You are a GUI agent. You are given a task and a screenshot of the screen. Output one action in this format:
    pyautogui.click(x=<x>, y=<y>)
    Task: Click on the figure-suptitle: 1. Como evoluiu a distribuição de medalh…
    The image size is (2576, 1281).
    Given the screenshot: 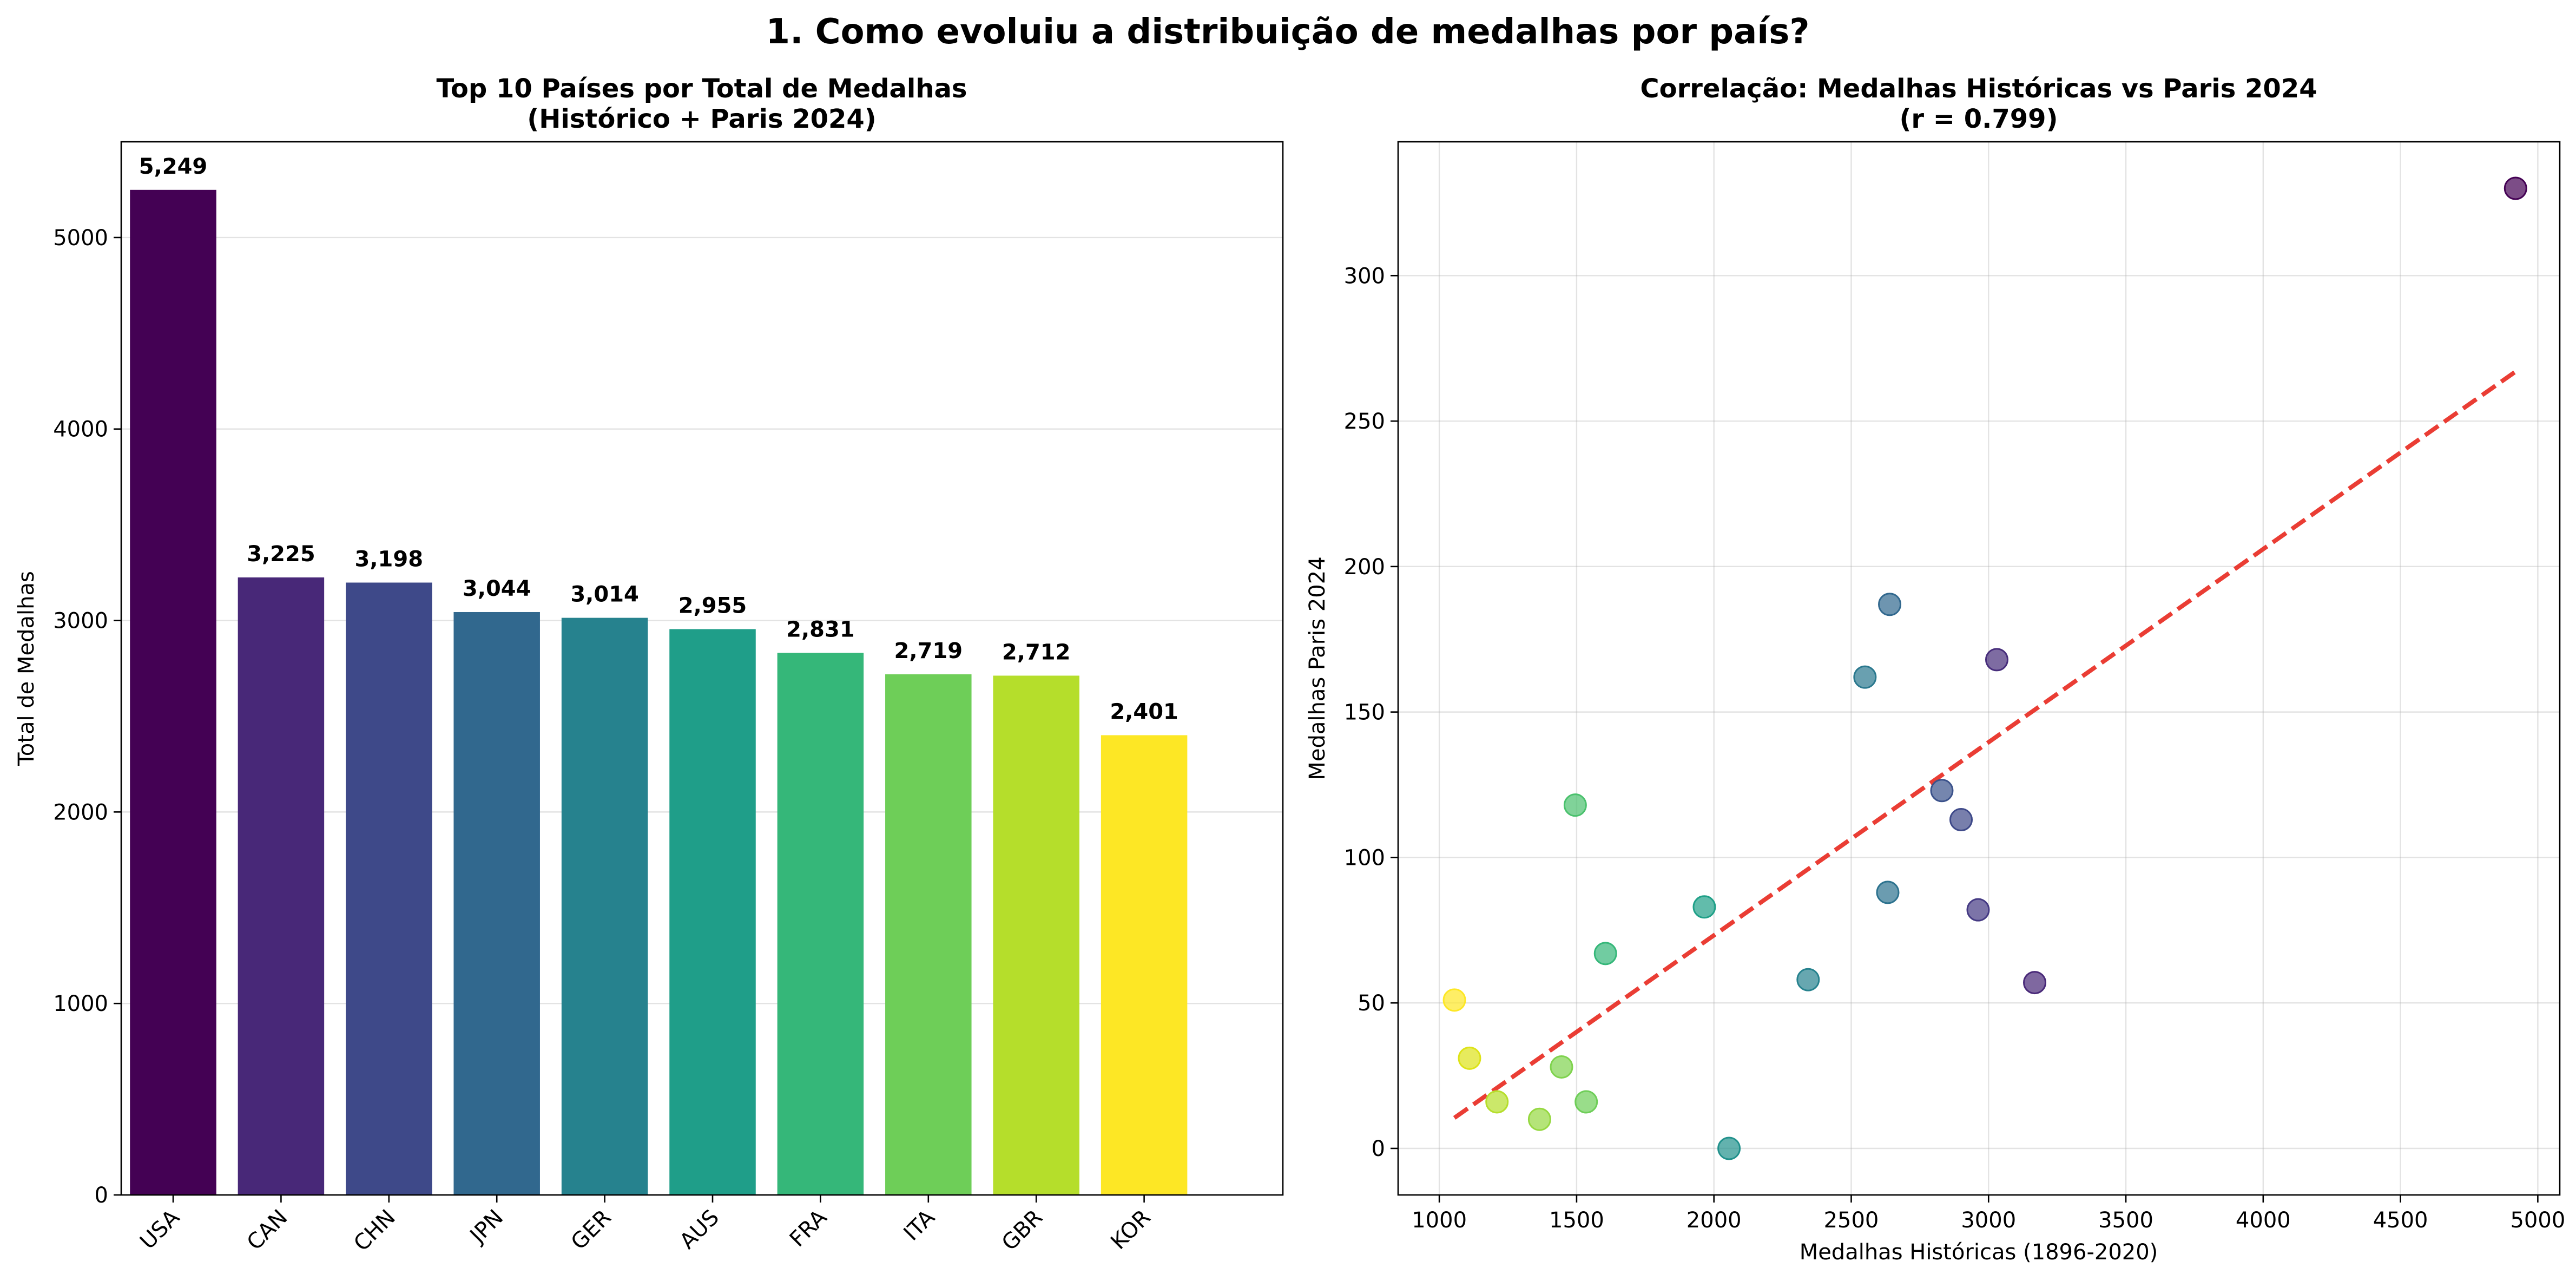 What is the action you would take?
    pyautogui.click(x=1288, y=32)
    